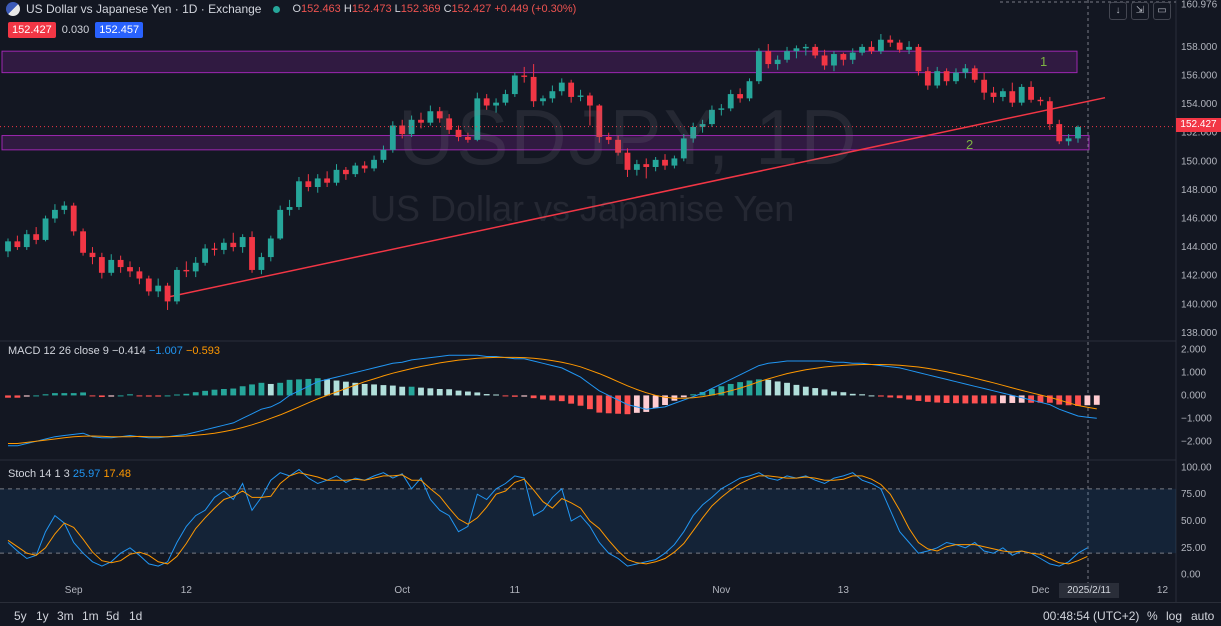 The width and height of the screenshot is (1221, 626). What do you see at coordinates (1163, 590) in the screenshot?
I see `time-tick-label: 12` at bounding box center [1163, 590].